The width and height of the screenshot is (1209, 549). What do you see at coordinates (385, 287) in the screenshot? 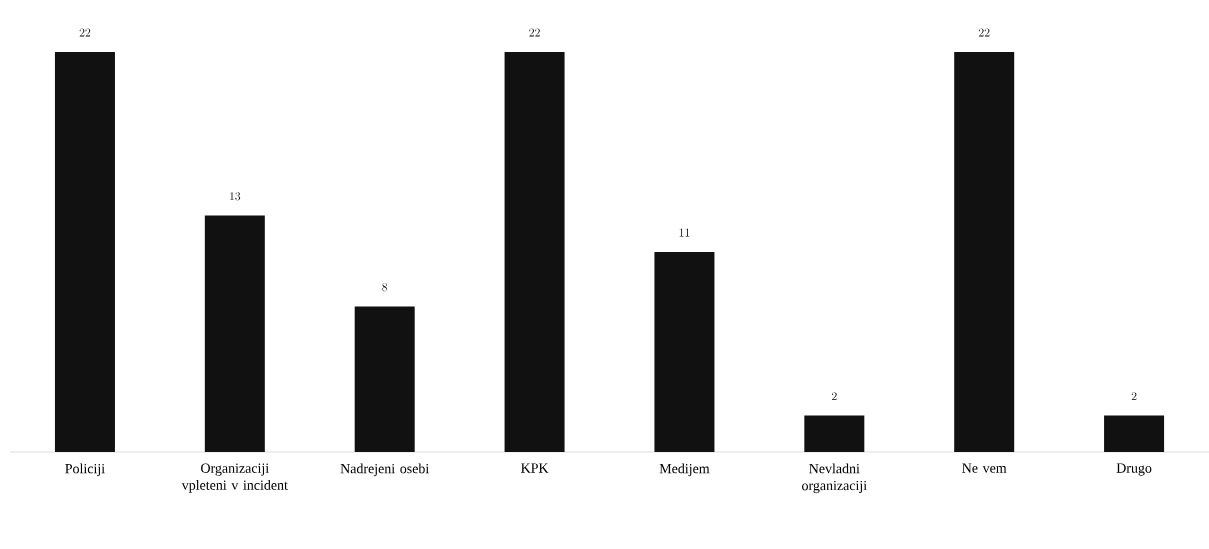
I see `data-label: 8` at bounding box center [385, 287].